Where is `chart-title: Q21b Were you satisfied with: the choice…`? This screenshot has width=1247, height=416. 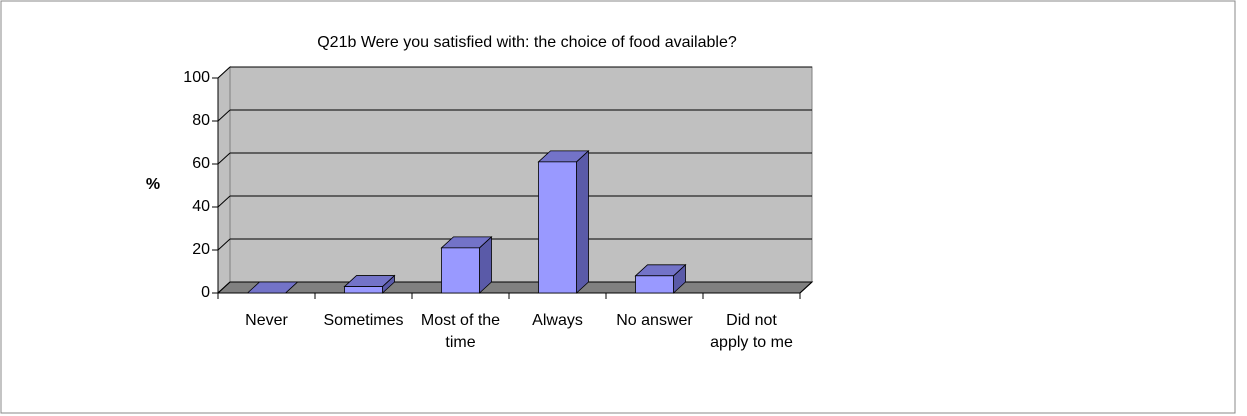 chart-title: Q21b Were you satisfied with: the choice… is located at coordinates (527, 42).